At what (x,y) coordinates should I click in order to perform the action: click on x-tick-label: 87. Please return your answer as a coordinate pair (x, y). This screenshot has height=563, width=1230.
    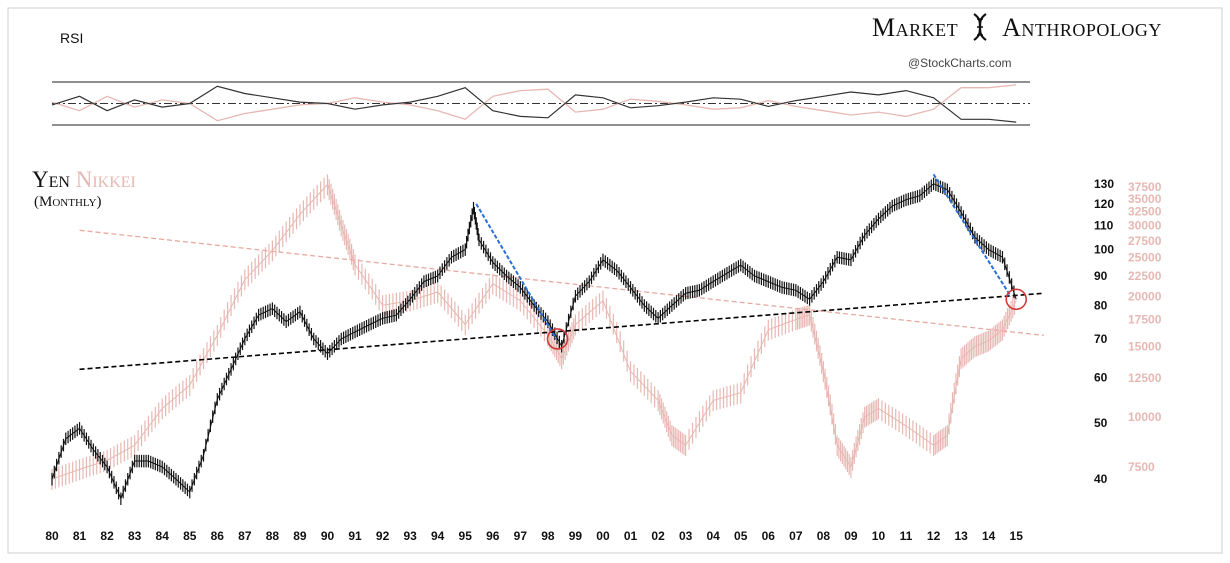
    Looking at the image, I should click on (245, 536).